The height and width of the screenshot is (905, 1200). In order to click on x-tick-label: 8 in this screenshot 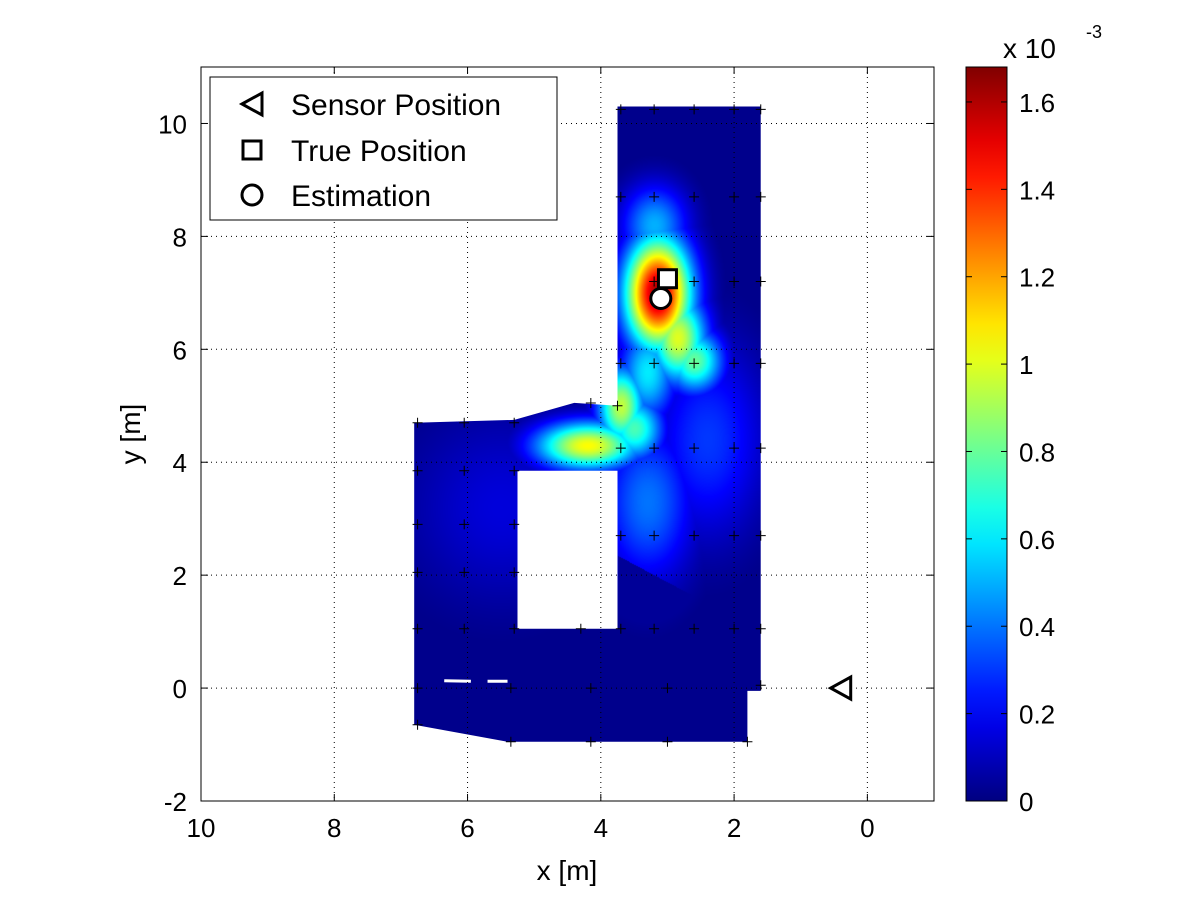, I will do `click(334, 828)`.